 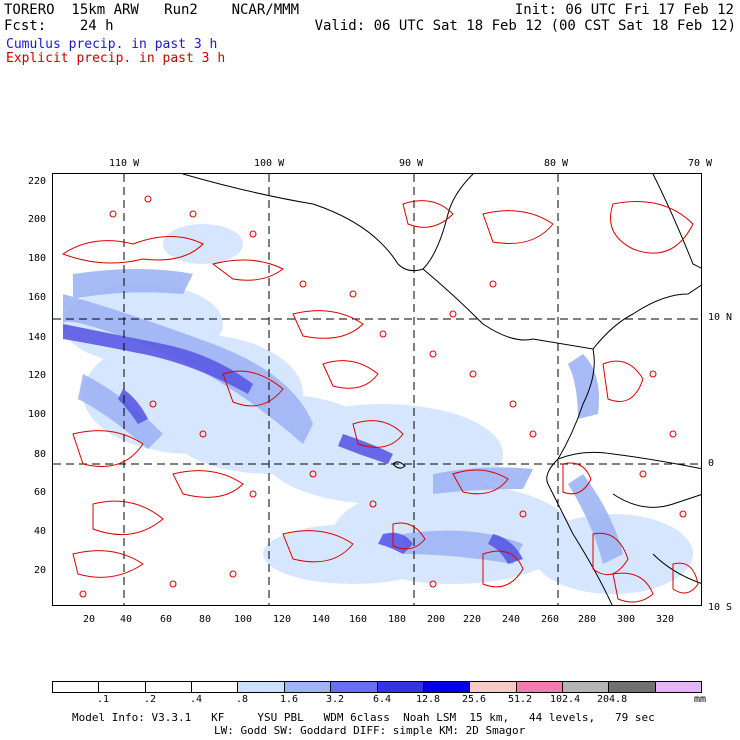 I want to click on colorbar-label-0.2: .2, so click(x=150, y=699).